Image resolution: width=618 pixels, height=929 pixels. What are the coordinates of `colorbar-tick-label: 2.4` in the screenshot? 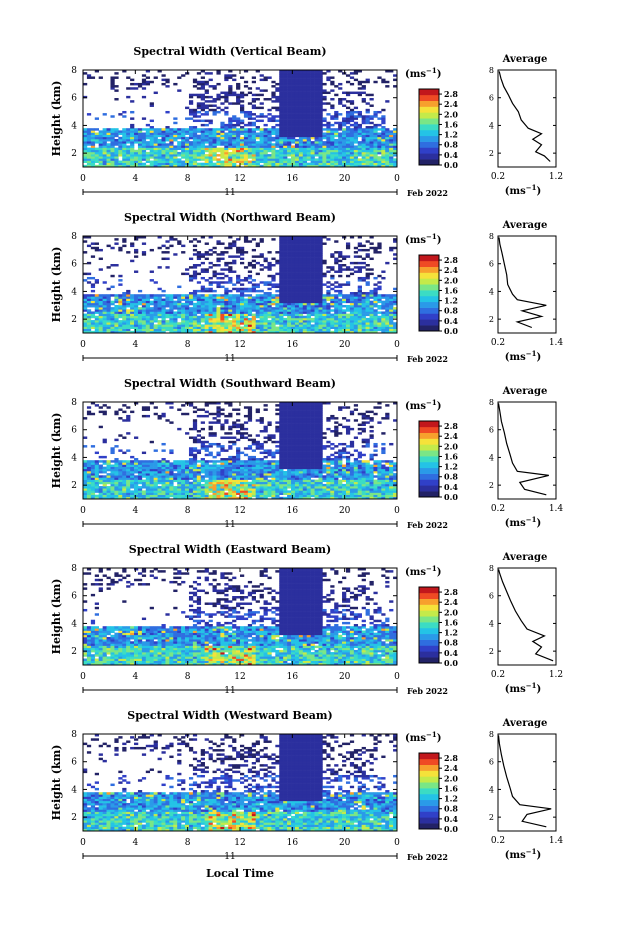 It's located at (451, 270).